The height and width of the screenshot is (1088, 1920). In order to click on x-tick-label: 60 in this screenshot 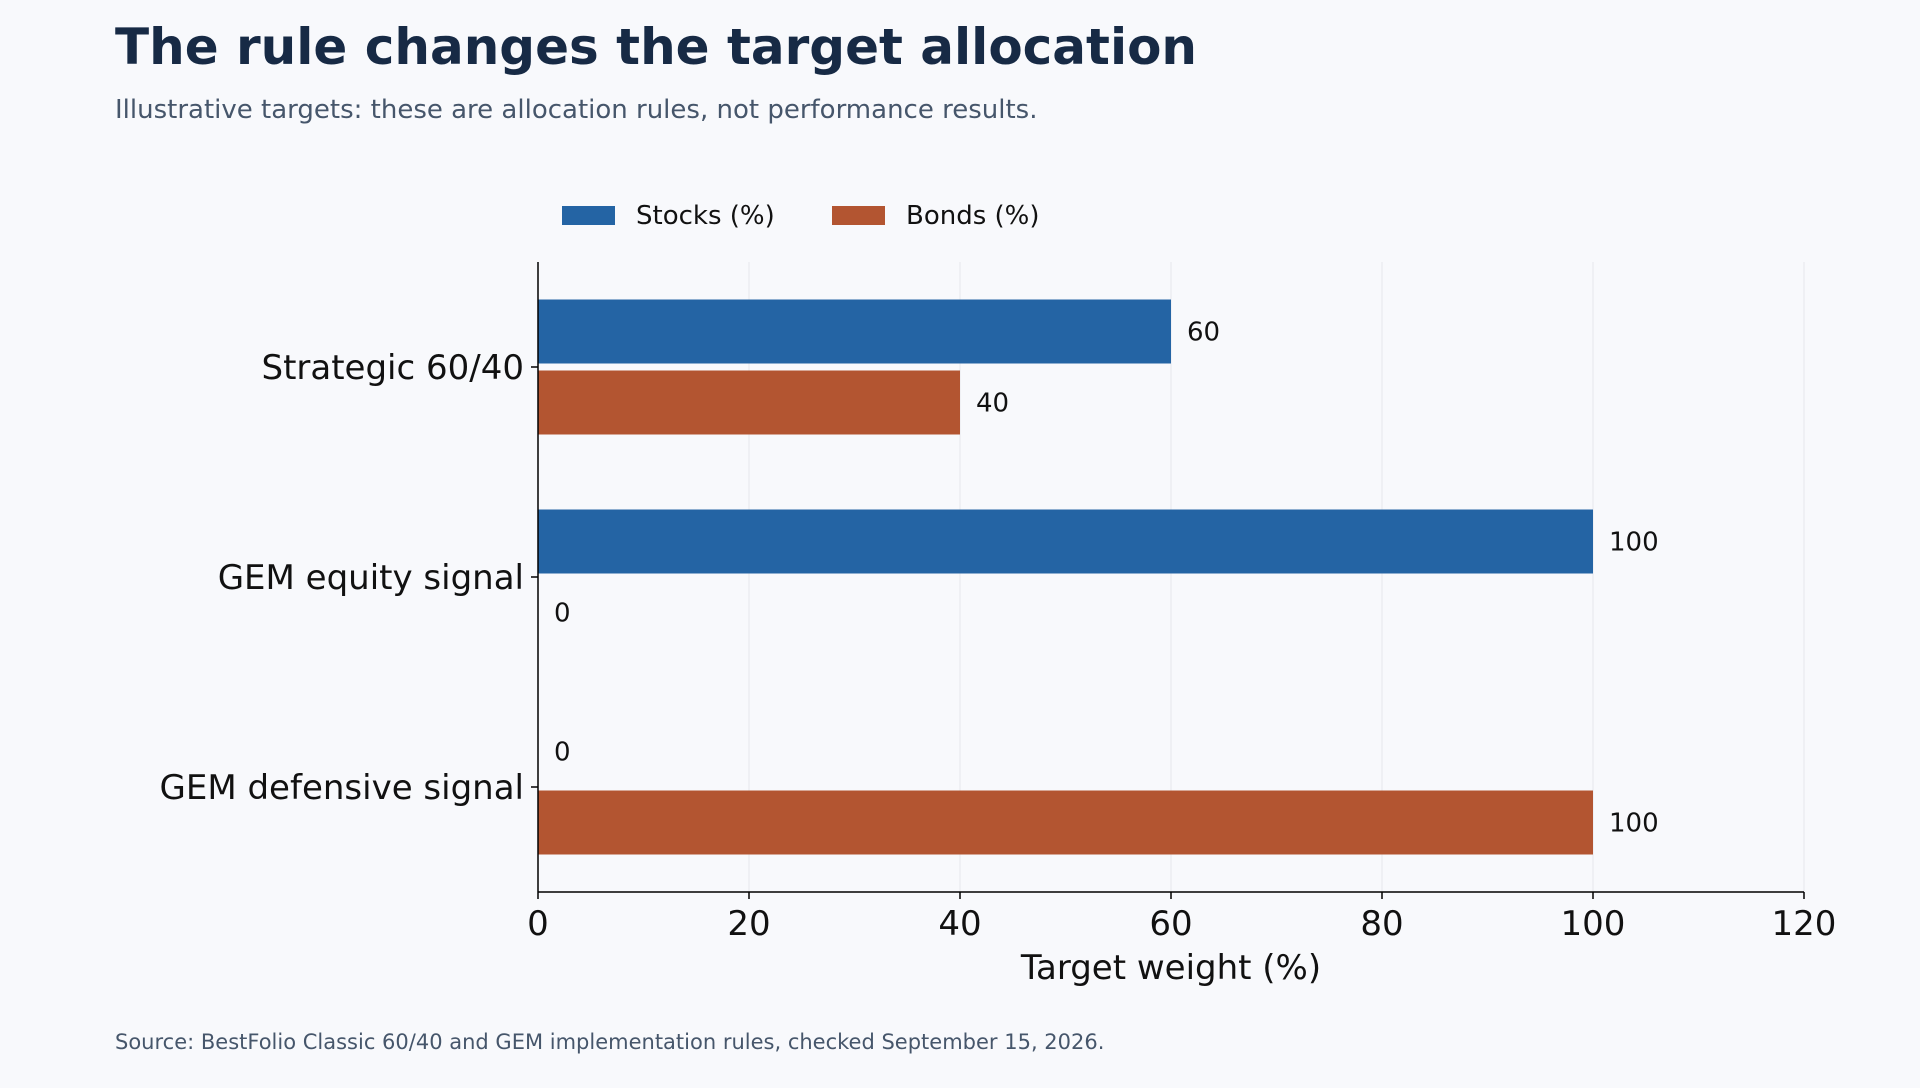, I will do `click(1170, 924)`.